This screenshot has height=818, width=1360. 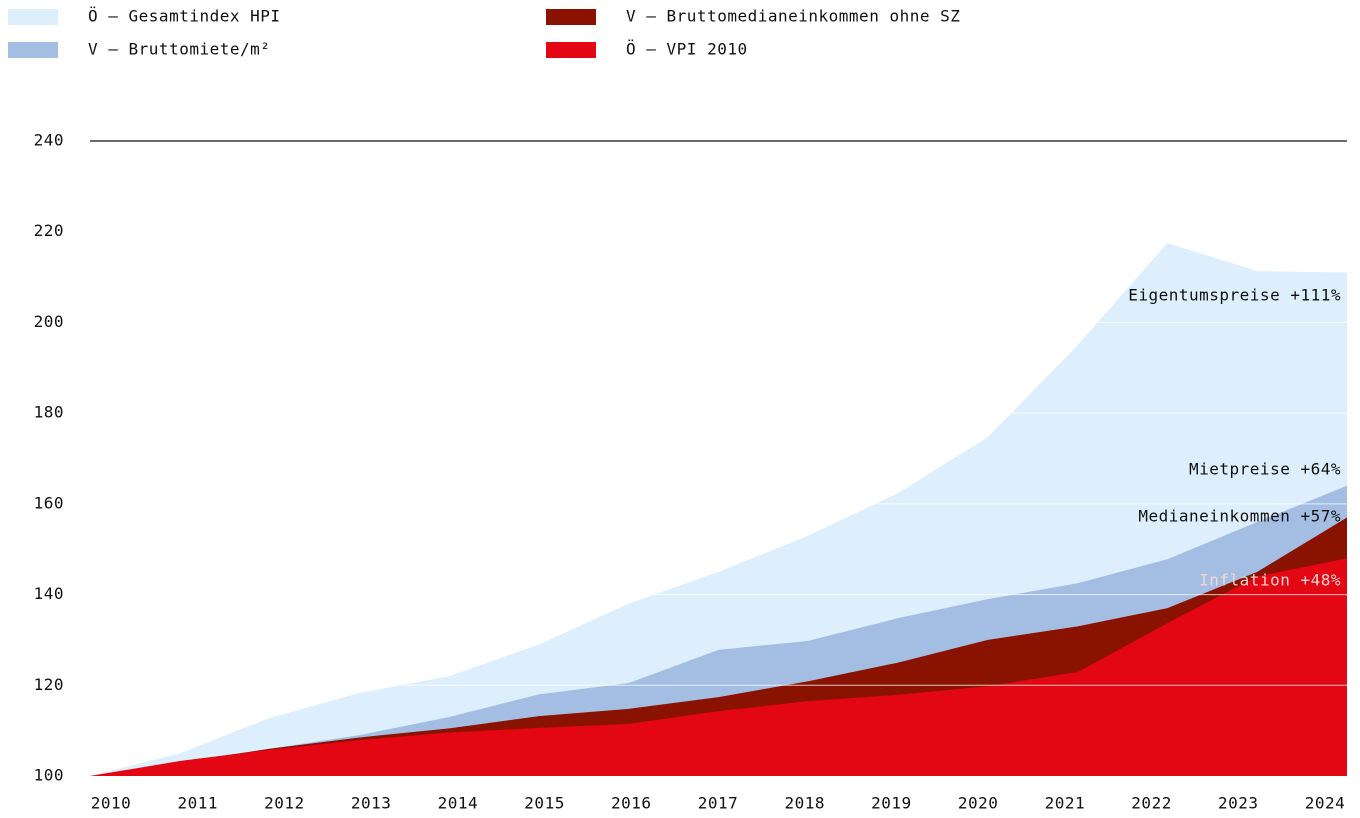 What do you see at coordinates (1265, 469) in the screenshot?
I see `annotation: Mietpreise +64%` at bounding box center [1265, 469].